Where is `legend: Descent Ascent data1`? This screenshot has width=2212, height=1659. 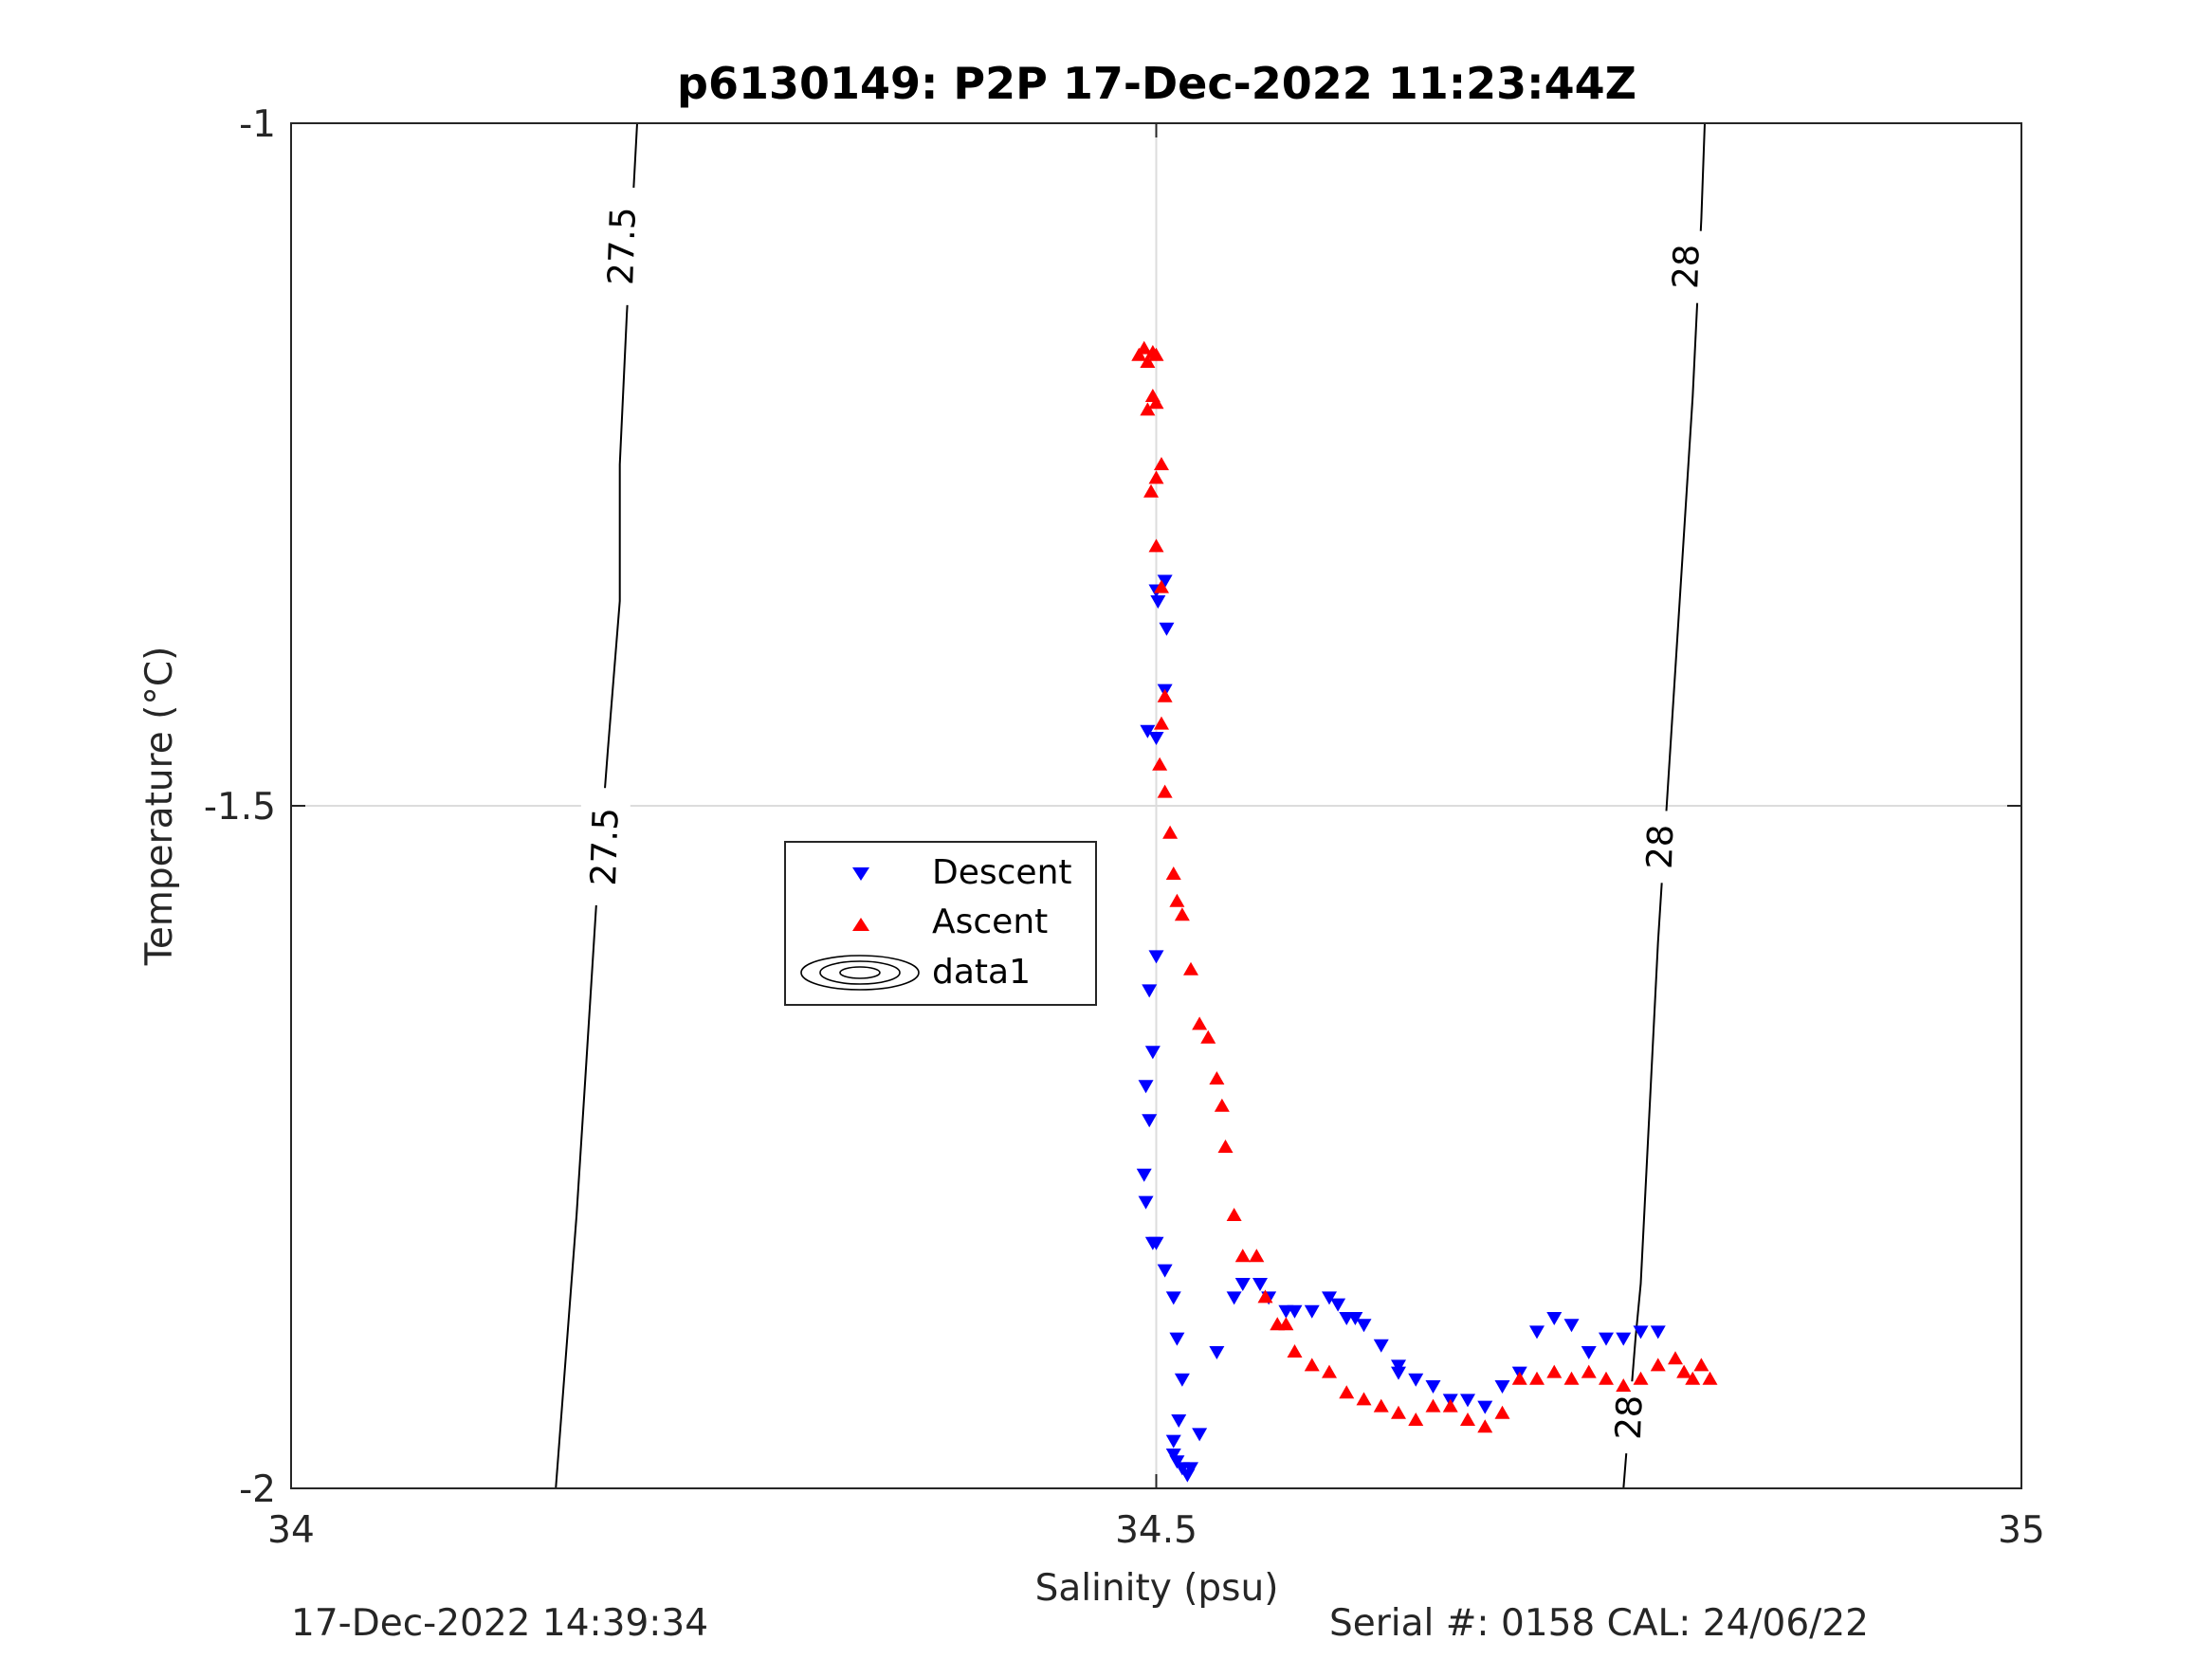
legend: Descent Ascent data1 is located at coordinates (940, 923).